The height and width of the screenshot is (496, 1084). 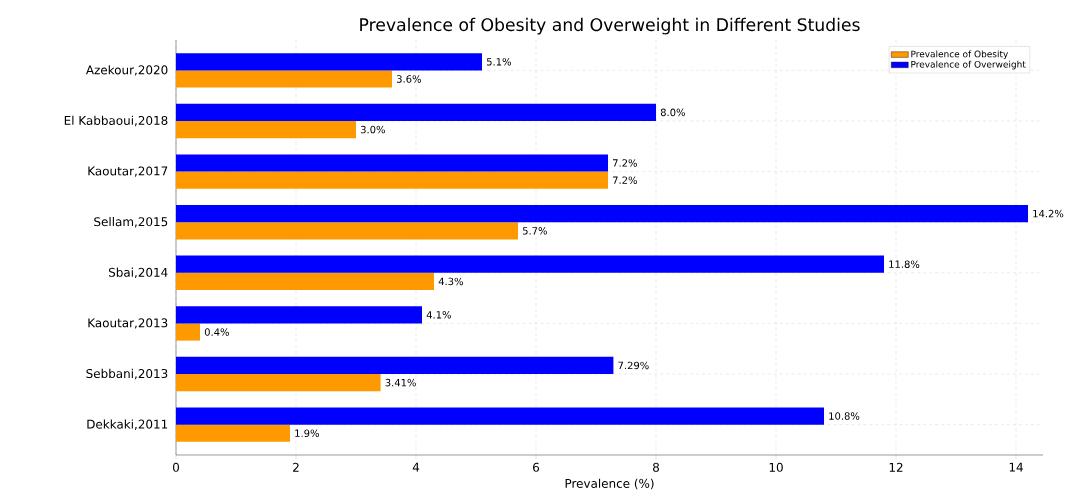 I want to click on data-label: 3.0%, so click(x=372, y=129).